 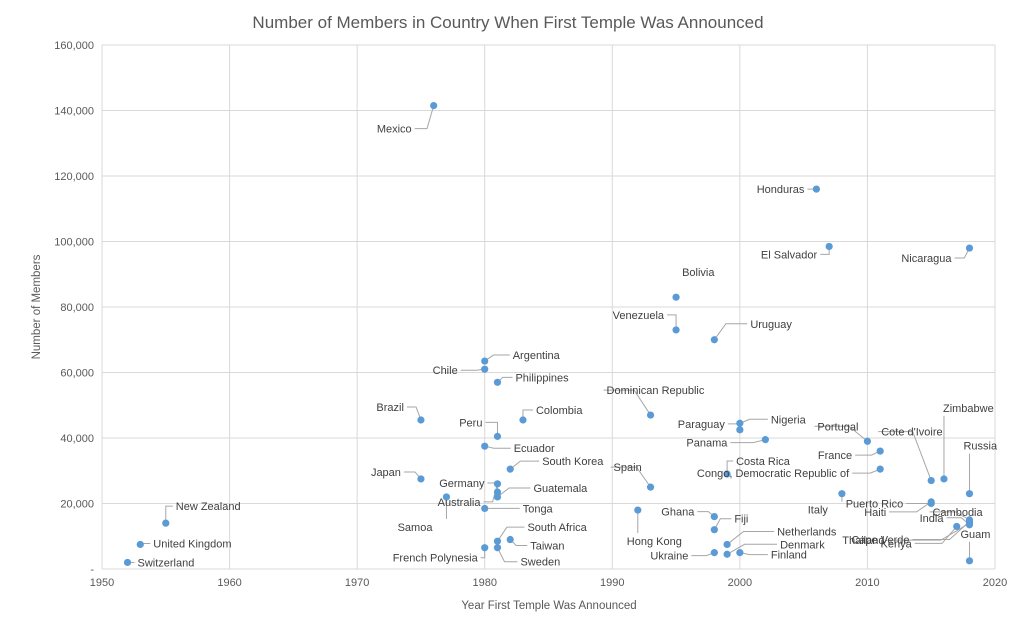 What do you see at coordinates (92, 570) in the screenshot?
I see `y-tick-label: -` at bounding box center [92, 570].